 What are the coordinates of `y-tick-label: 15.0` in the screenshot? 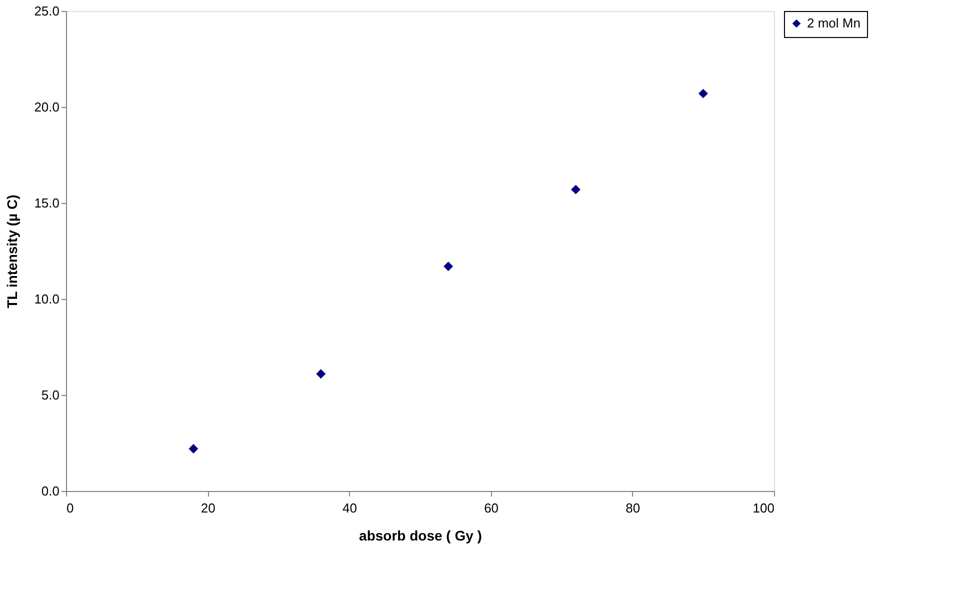 It's located at (47, 203).